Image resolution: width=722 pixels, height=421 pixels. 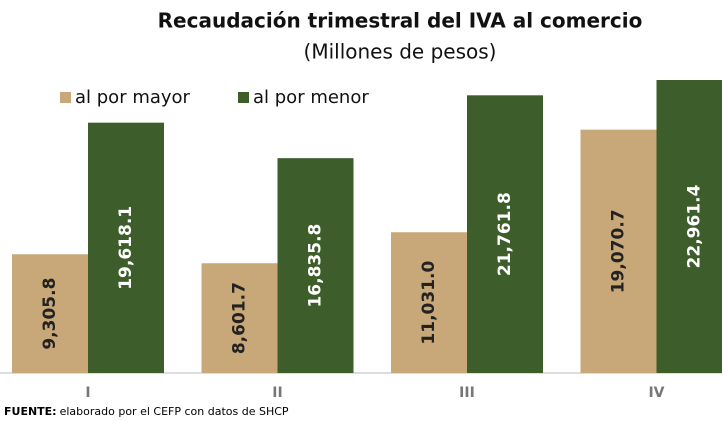 I want to click on x-tick-label: IV, so click(x=656, y=393).